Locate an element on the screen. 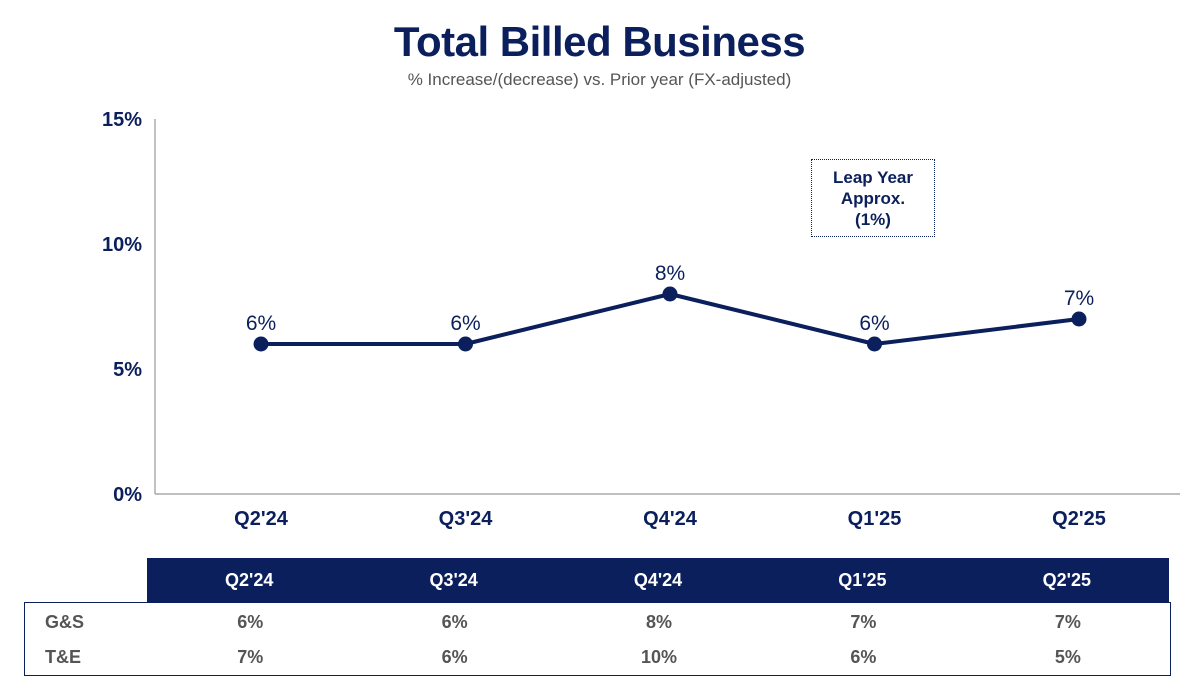 Image resolution: width=1199 pixels, height=685 pixels. table-row-te: T&E 7% 6% 10% 6% 5% is located at coordinates (597, 657).